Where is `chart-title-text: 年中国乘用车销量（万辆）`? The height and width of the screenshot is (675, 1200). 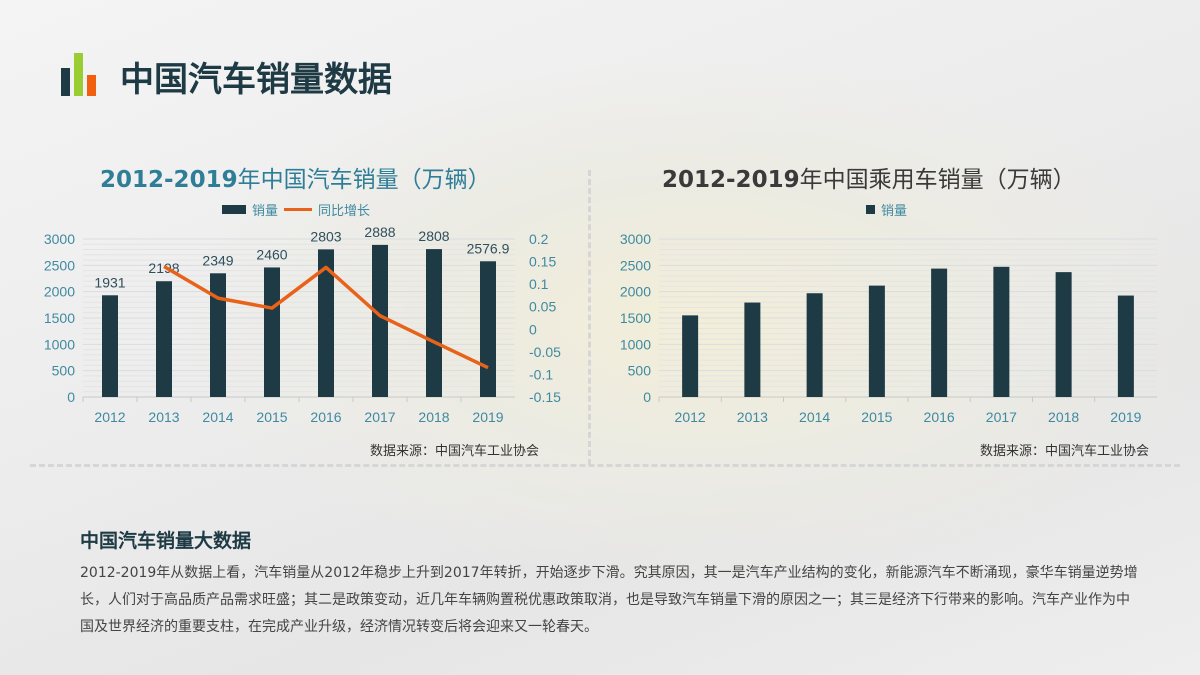
chart-title-text: 年中国乘用车销量（万辆） is located at coordinates (937, 180).